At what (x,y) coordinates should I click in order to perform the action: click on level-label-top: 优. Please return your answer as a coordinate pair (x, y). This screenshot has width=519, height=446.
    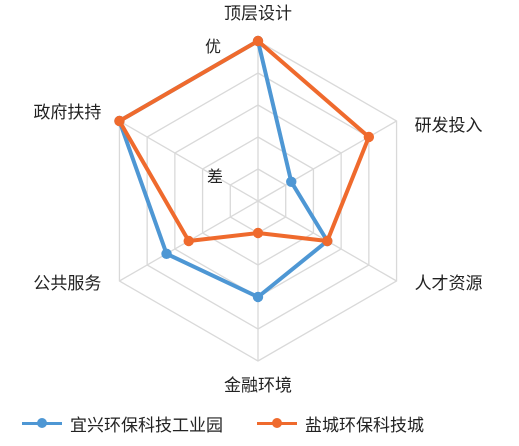
    Looking at the image, I should click on (213, 46).